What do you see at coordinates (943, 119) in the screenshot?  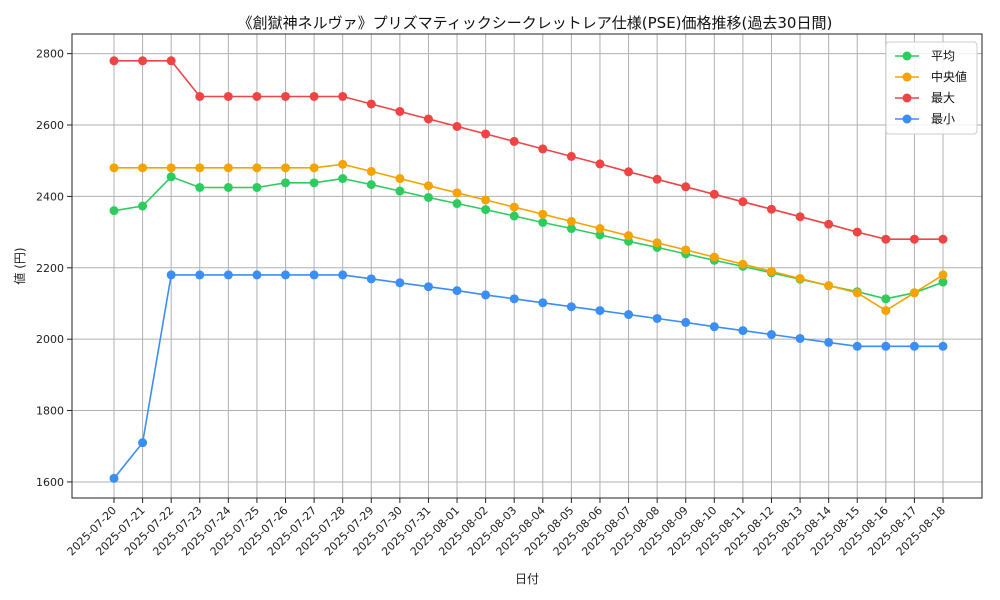 I see `legend-label: 最小` at bounding box center [943, 119].